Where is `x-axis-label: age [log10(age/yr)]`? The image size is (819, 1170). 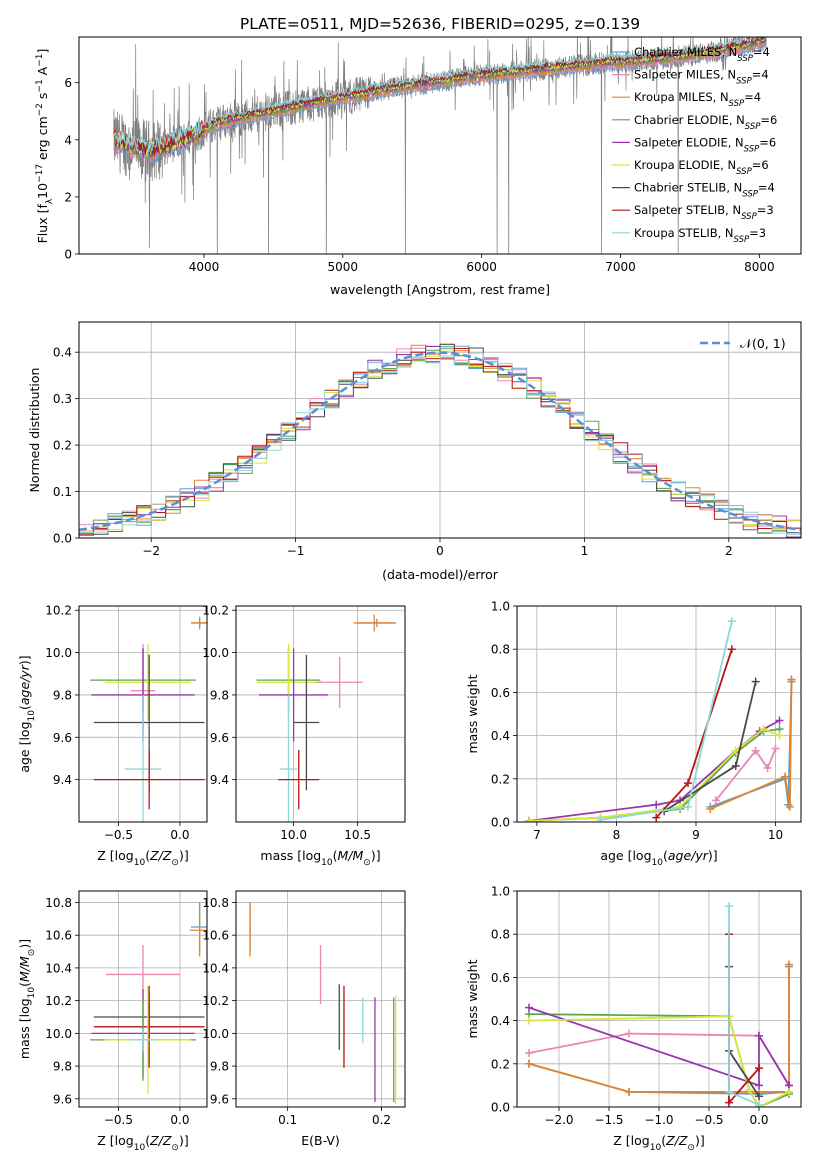 x-axis-label: age [log10(age/yr)] is located at coordinates (658, 858).